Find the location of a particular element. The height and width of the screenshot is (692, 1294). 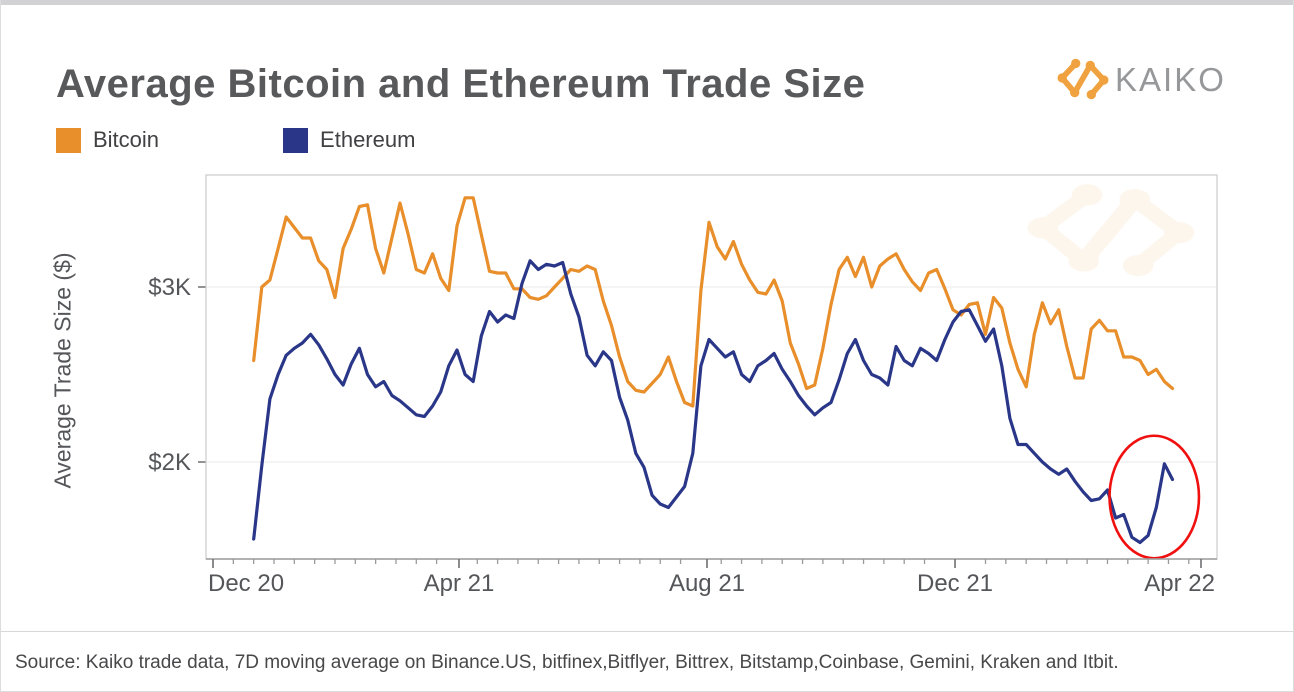

ethereum-legend-label: Ethereum is located at coordinates (368, 139).